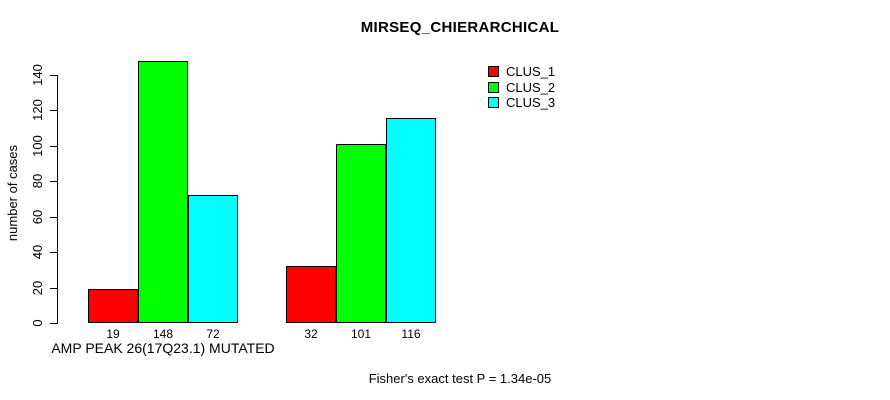  Describe the element at coordinates (113, 306) in the screenshot. I see `bar-clus_1-group1` at that location.